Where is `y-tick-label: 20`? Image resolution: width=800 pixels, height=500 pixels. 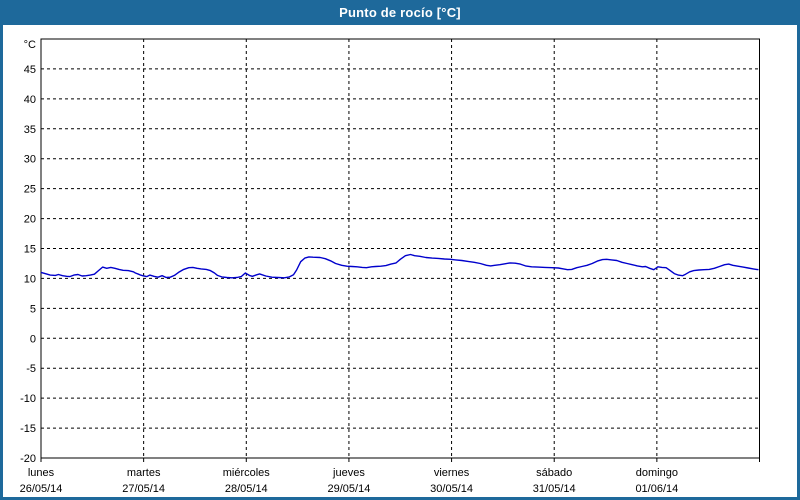
y-tick-label: 20 is located at coordinates (30, 220).